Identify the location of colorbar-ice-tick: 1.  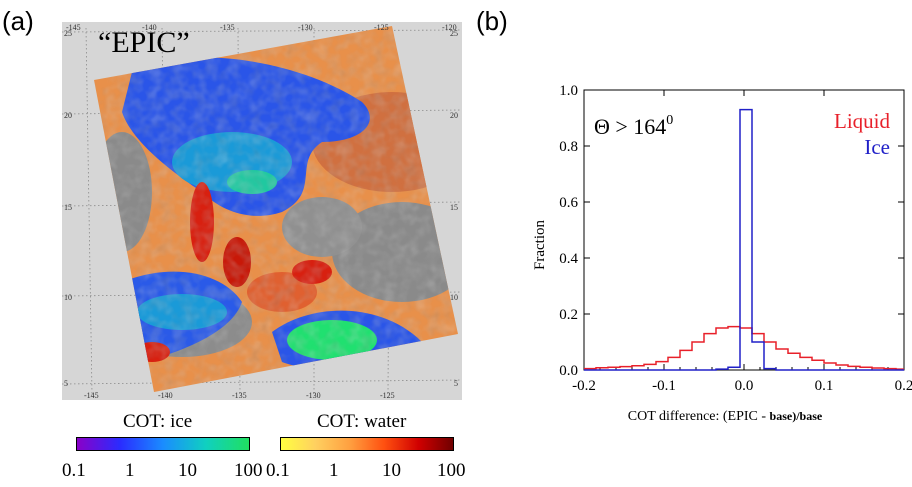
(130, 470).